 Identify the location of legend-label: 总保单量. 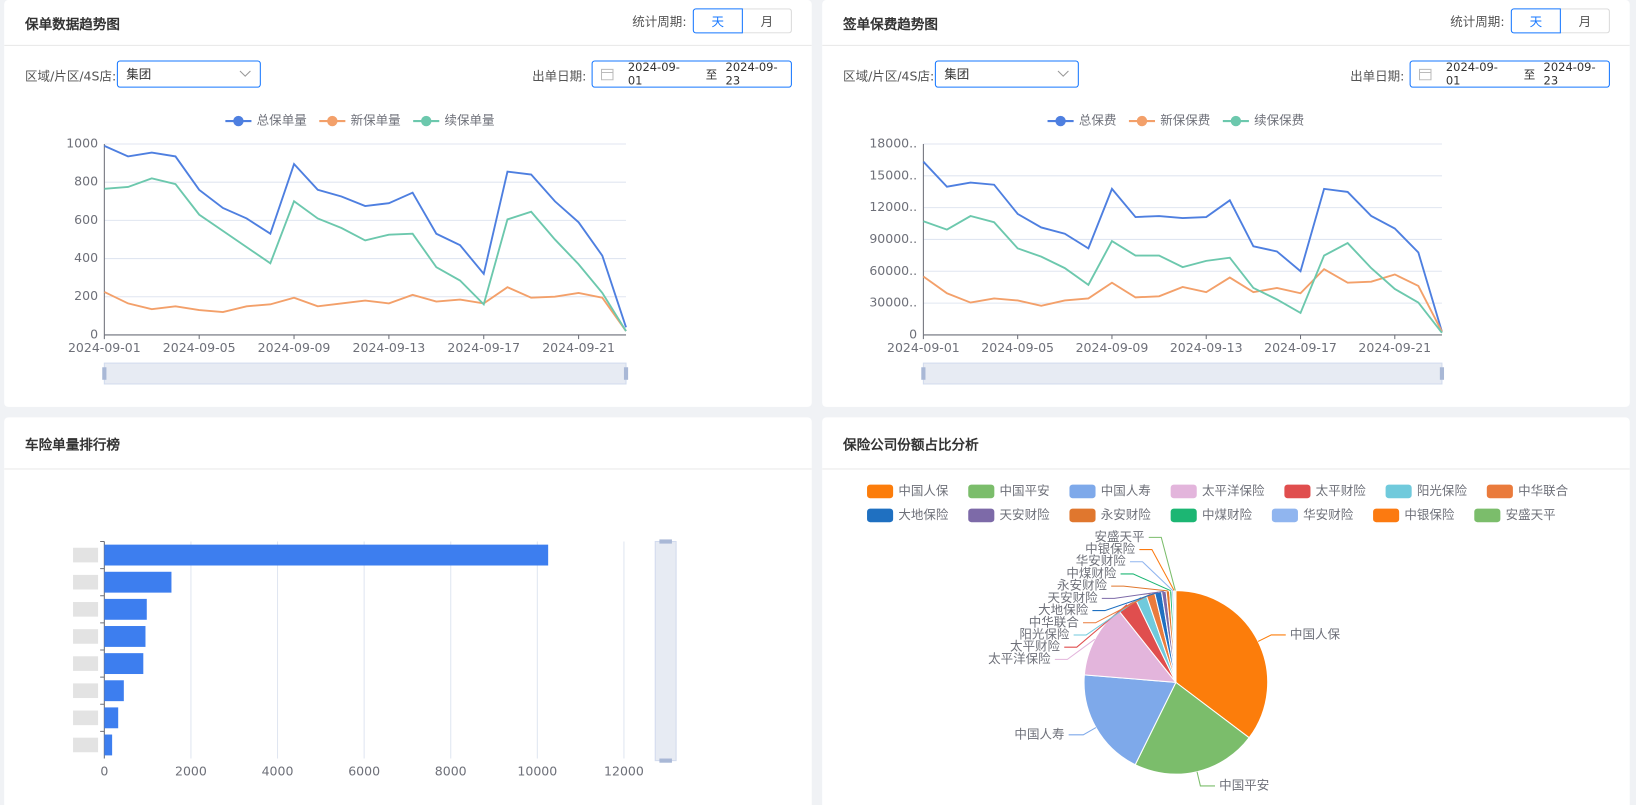
(282, 120).